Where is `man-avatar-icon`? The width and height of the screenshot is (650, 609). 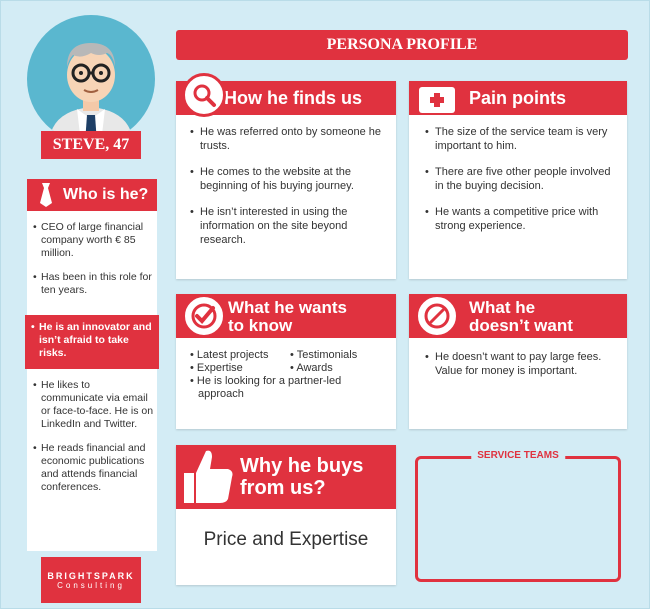
man-avatar-icon is located at coordinates (91, 93).